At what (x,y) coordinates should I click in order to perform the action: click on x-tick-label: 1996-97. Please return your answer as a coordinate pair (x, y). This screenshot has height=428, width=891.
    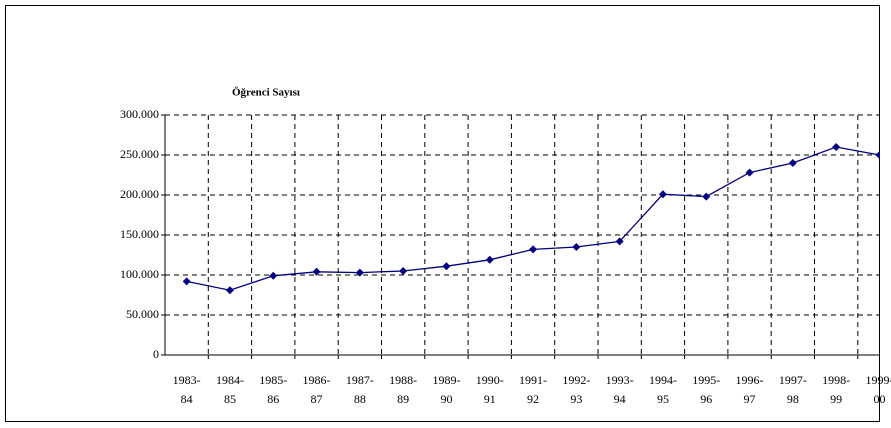
    Looking at the image, I should click on (750, 389).